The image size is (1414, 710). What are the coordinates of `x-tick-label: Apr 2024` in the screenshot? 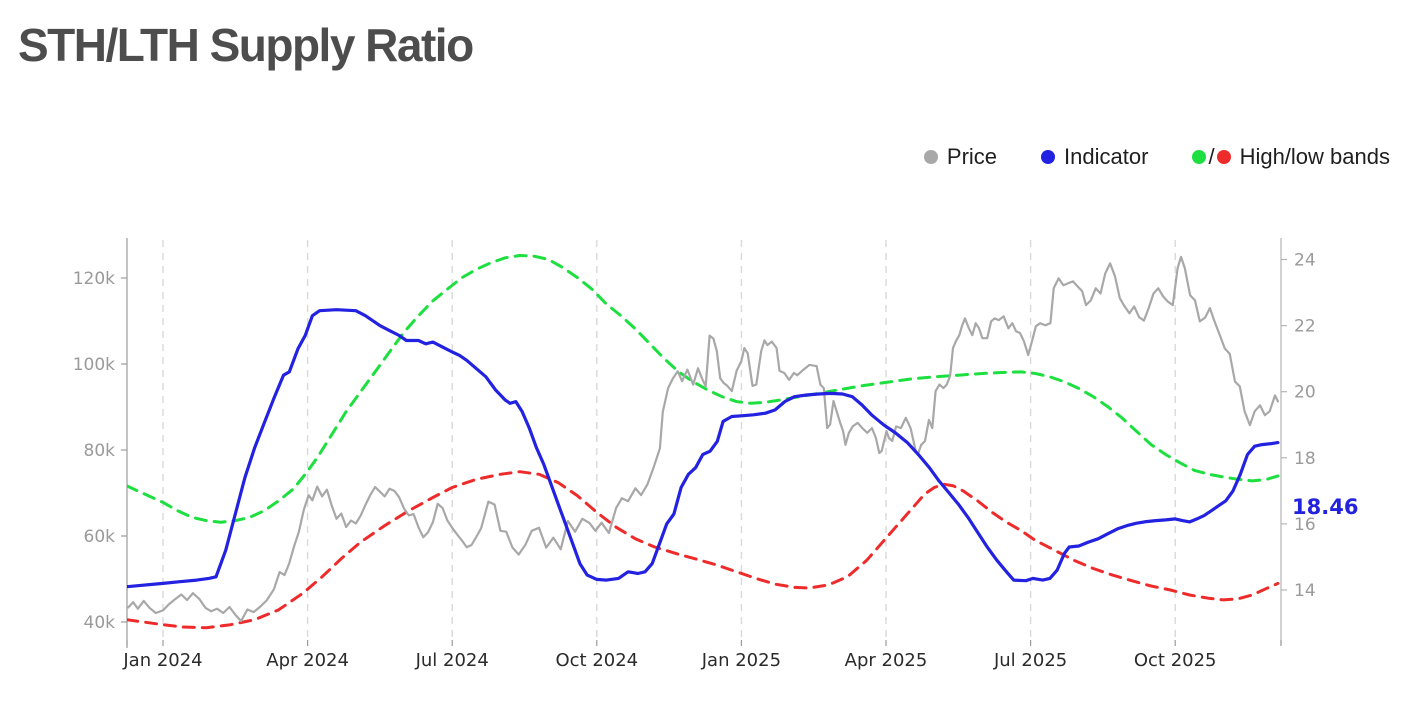 It's located at (307, 660).